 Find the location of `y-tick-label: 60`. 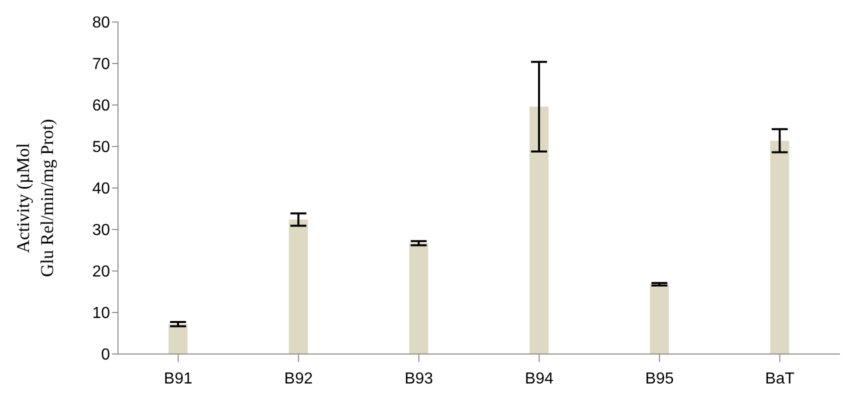

y-tick-label: 60 is located at coordinates (101, 106).